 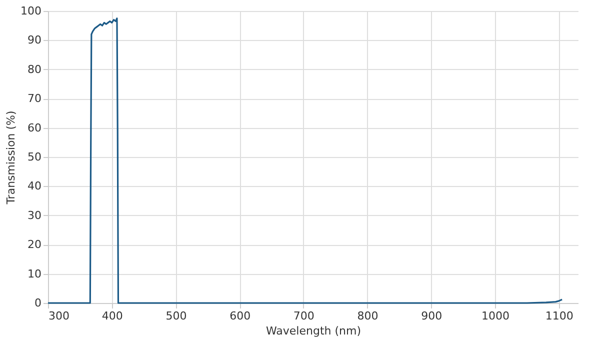 What do you see at coordinates (176, 316) in the screenshot?
I see `x-tick-label: 500` at bounding box center [176, 316].